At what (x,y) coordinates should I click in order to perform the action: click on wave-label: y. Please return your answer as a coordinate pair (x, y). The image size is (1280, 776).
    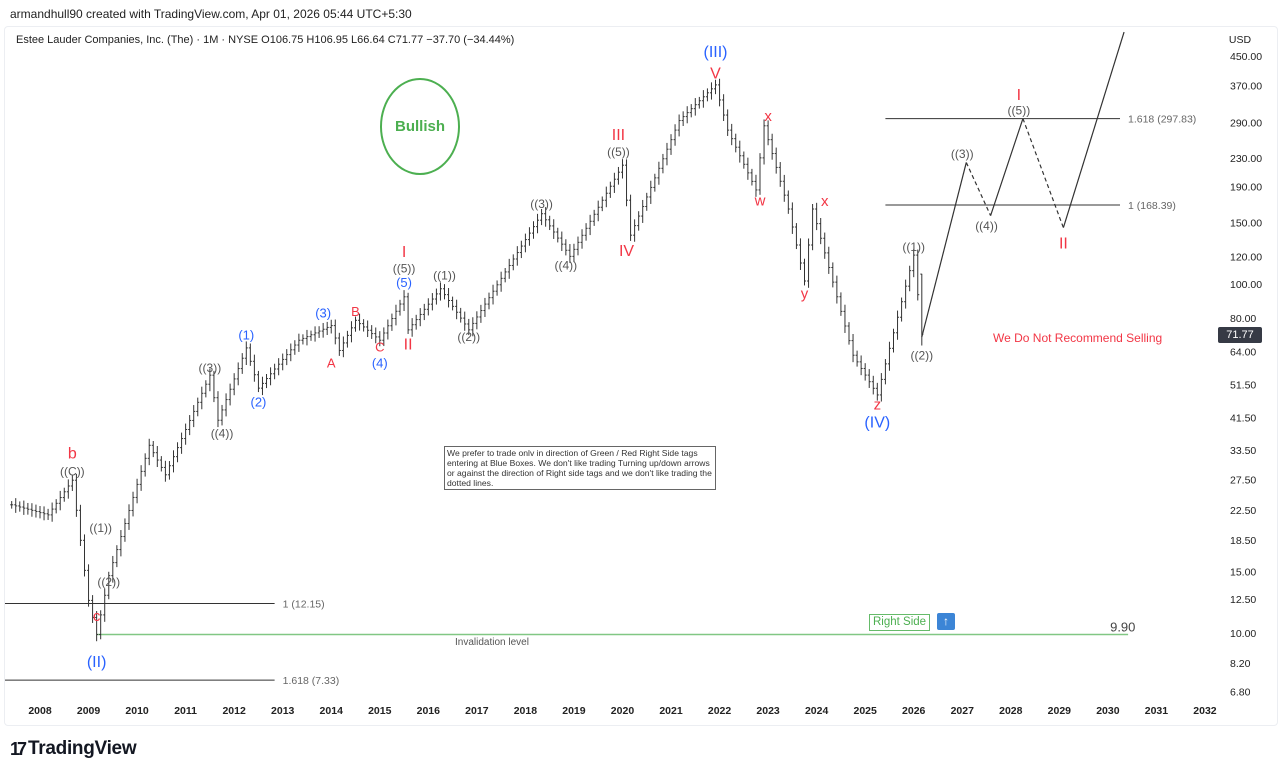
    Looking at the image, I should click on (805, 294).